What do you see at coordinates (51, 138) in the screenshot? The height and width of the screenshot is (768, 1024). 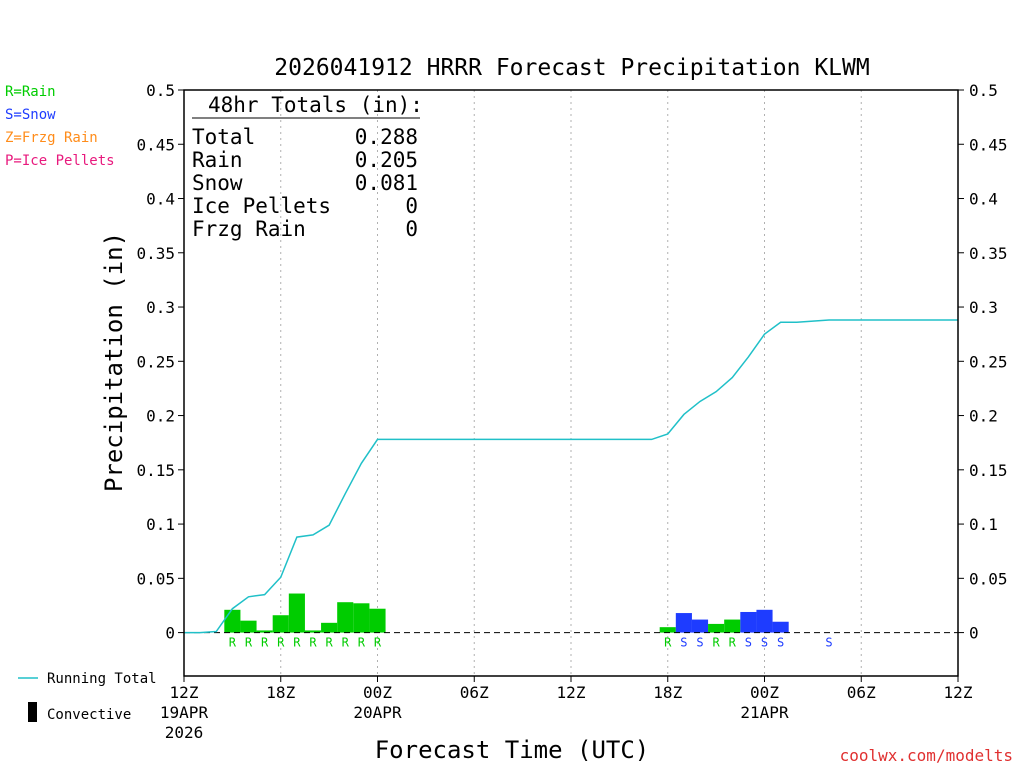 I see `legend-entry-frzg: Z=Frzg Rain` at bounding box center [51, 138].